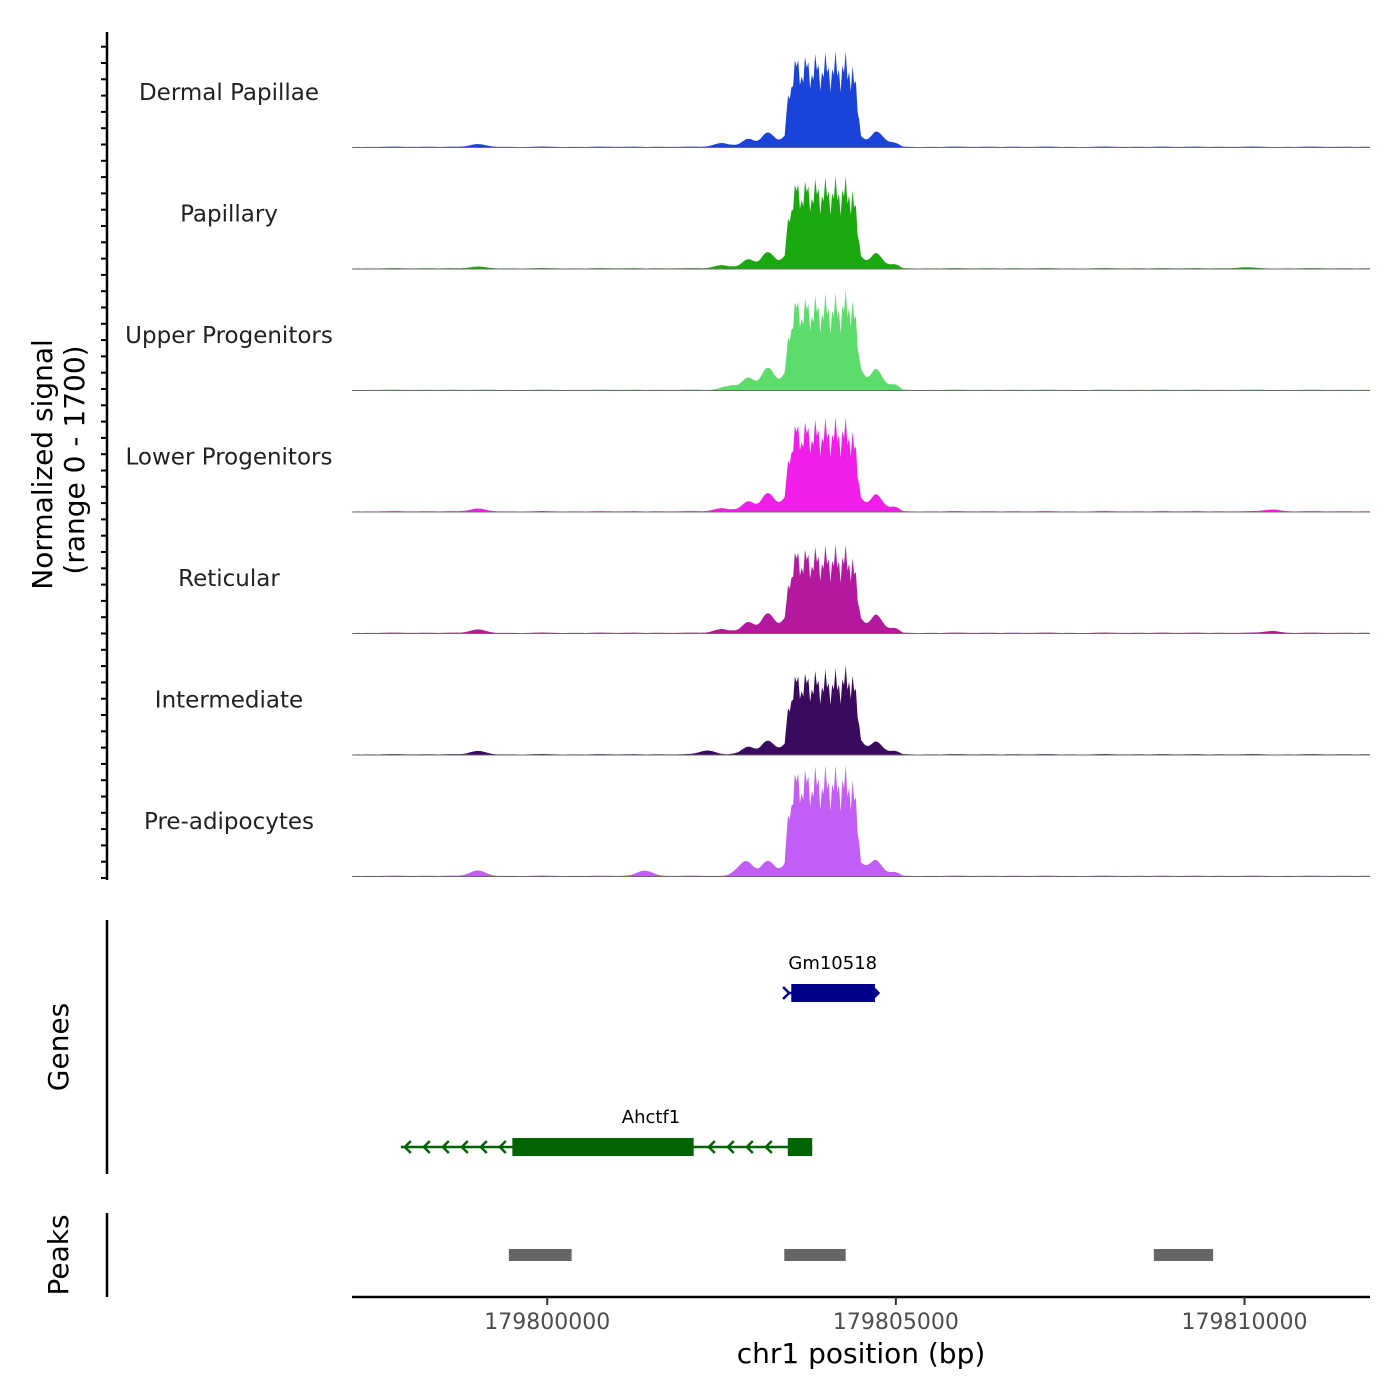 This screenshot has height=1400, width=1400. I want to click on x-axis-tick-label-1: 179805000, so click(896, 1322).